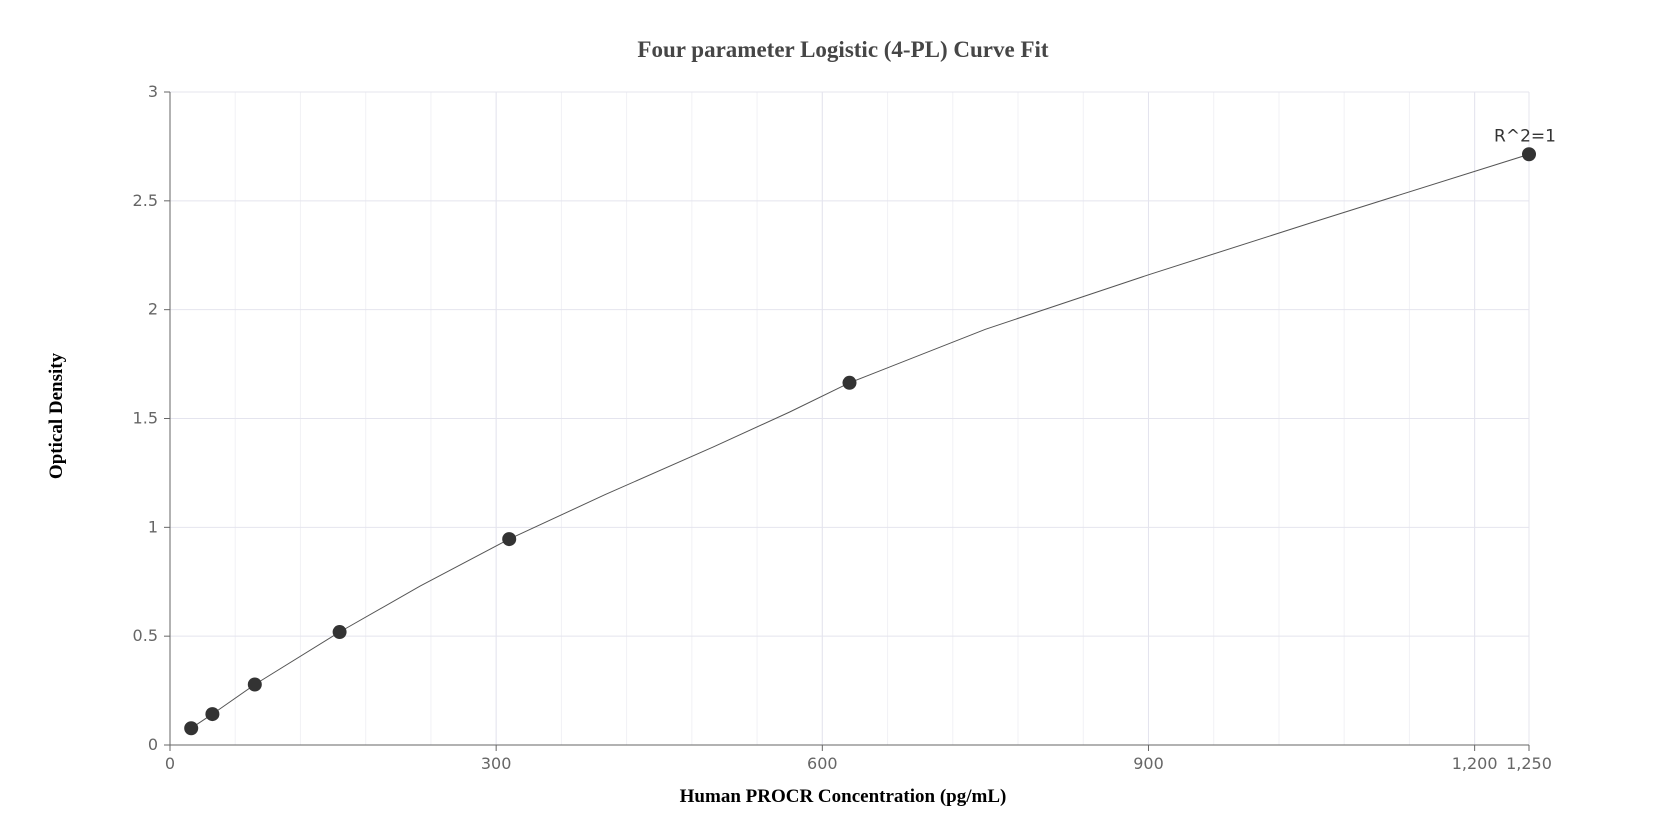  Describe the element at coordinates (153, 309) in the screenshot. I see `y-tick-label: 2` at that location.